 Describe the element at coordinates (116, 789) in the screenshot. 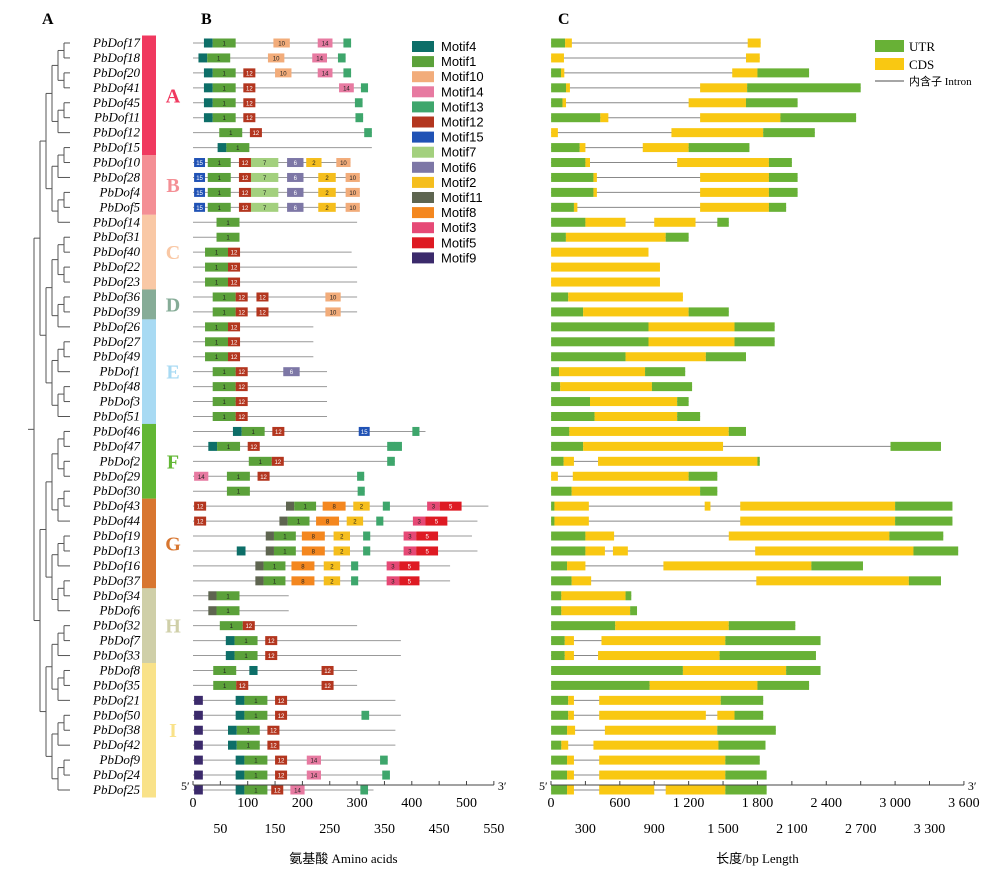

I see `gene-name: PbDof25` at that location.